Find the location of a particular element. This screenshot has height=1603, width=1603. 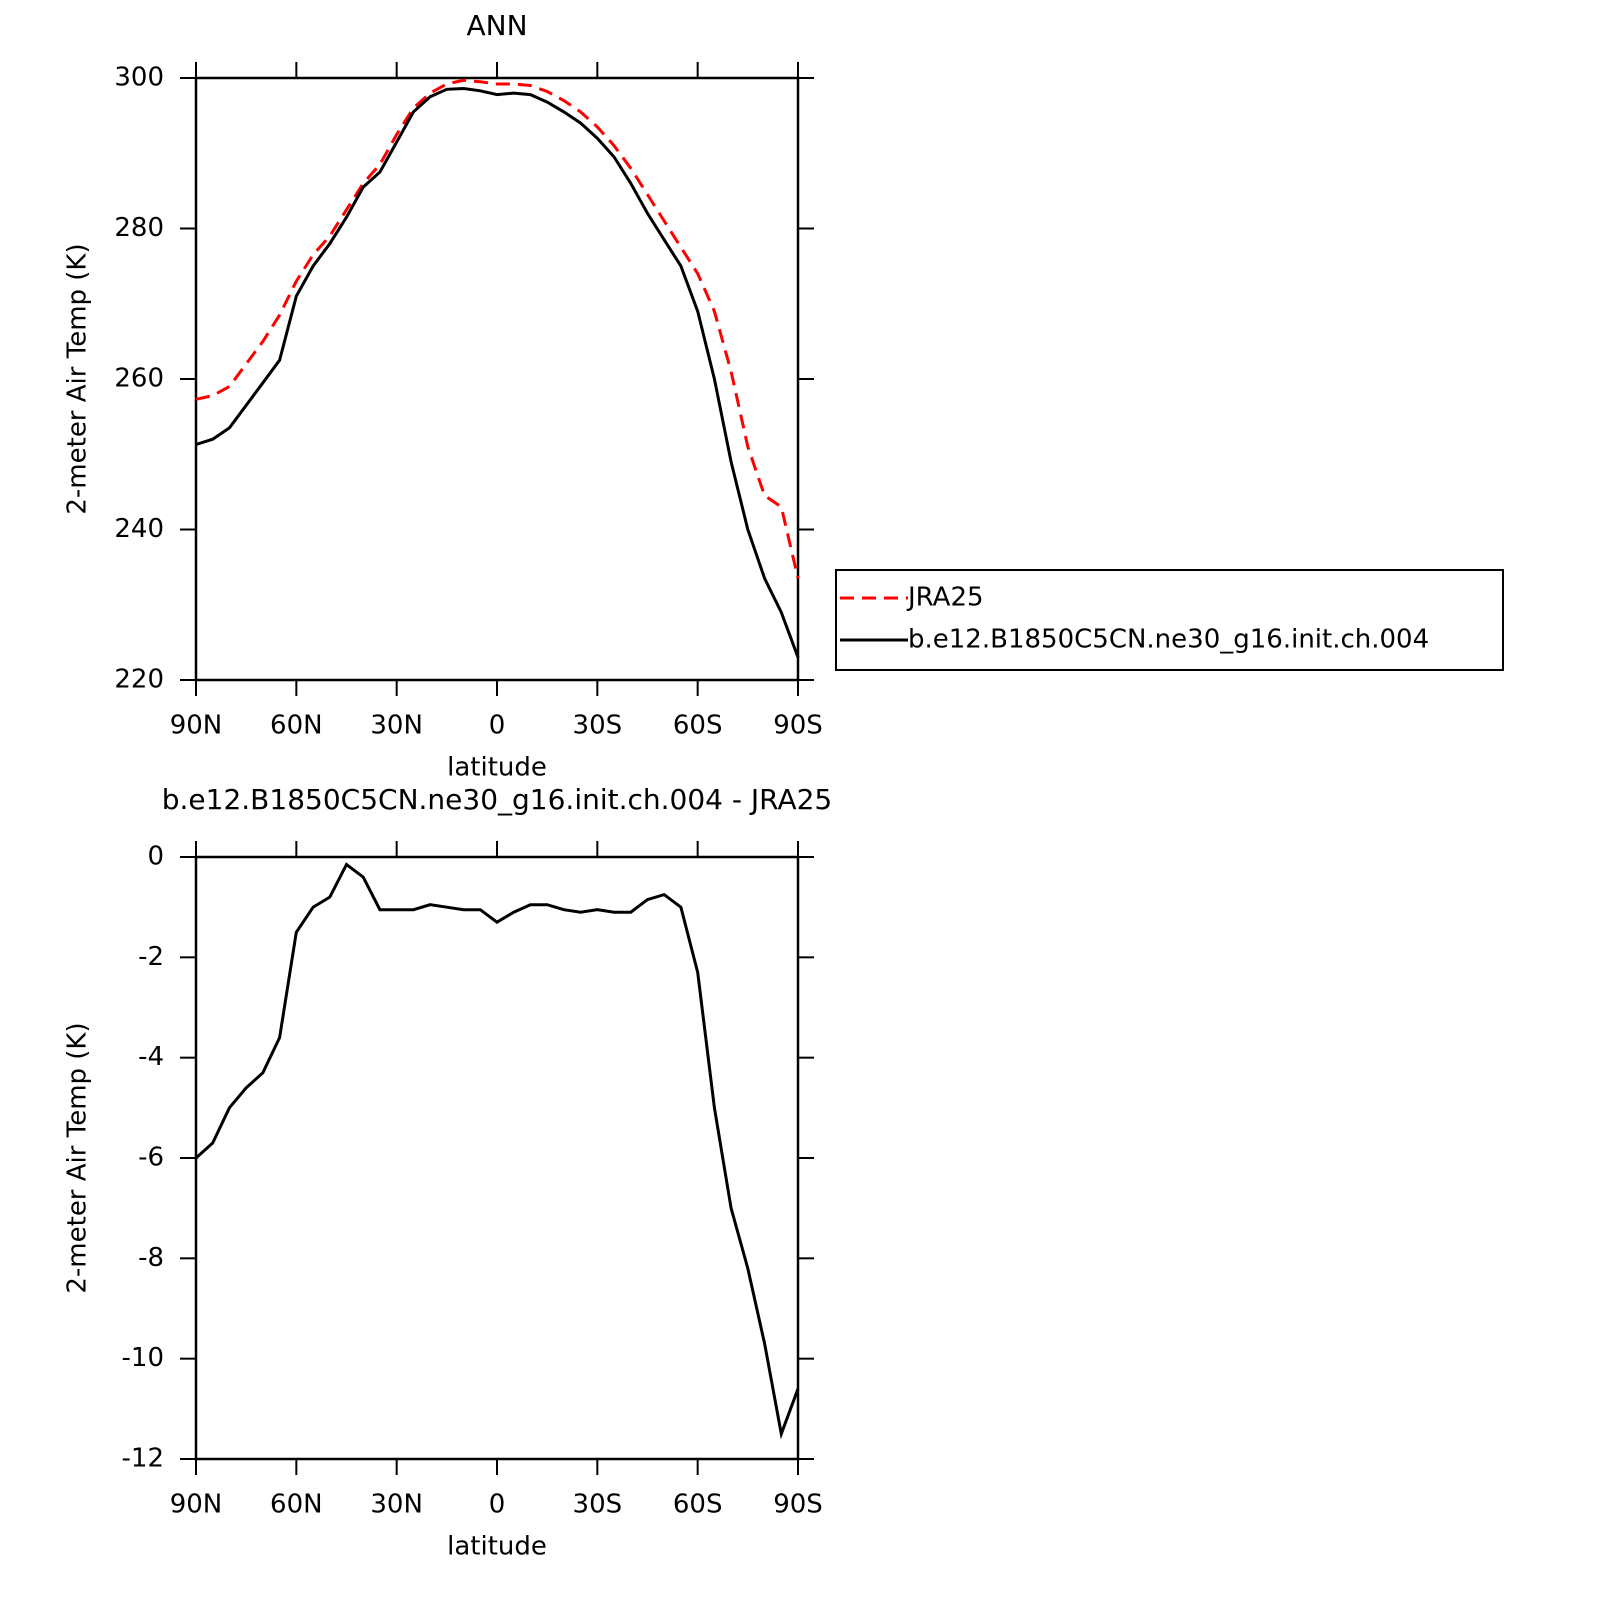

y-tick-label: -4 is located at coordinates (151, 1057).